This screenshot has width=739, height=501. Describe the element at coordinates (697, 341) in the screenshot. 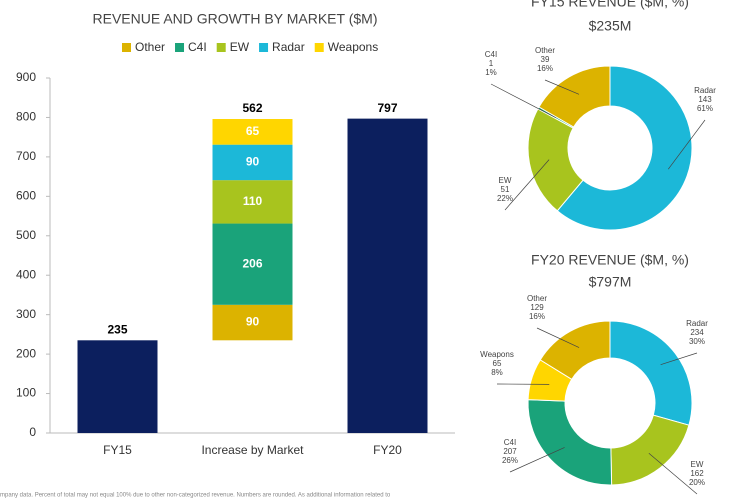

I see `slice-percent: 30%` at that location.